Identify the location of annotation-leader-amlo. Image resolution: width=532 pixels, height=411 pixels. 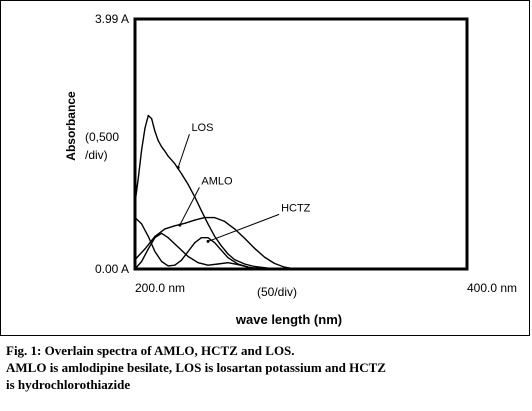
(189, 206).